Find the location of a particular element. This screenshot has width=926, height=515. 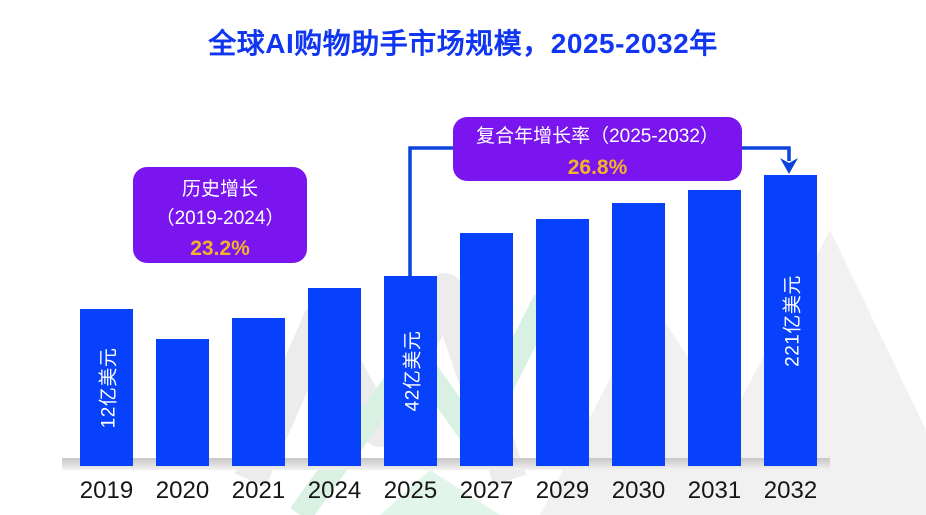

bar-2024 is located at coordinates (334, 377).